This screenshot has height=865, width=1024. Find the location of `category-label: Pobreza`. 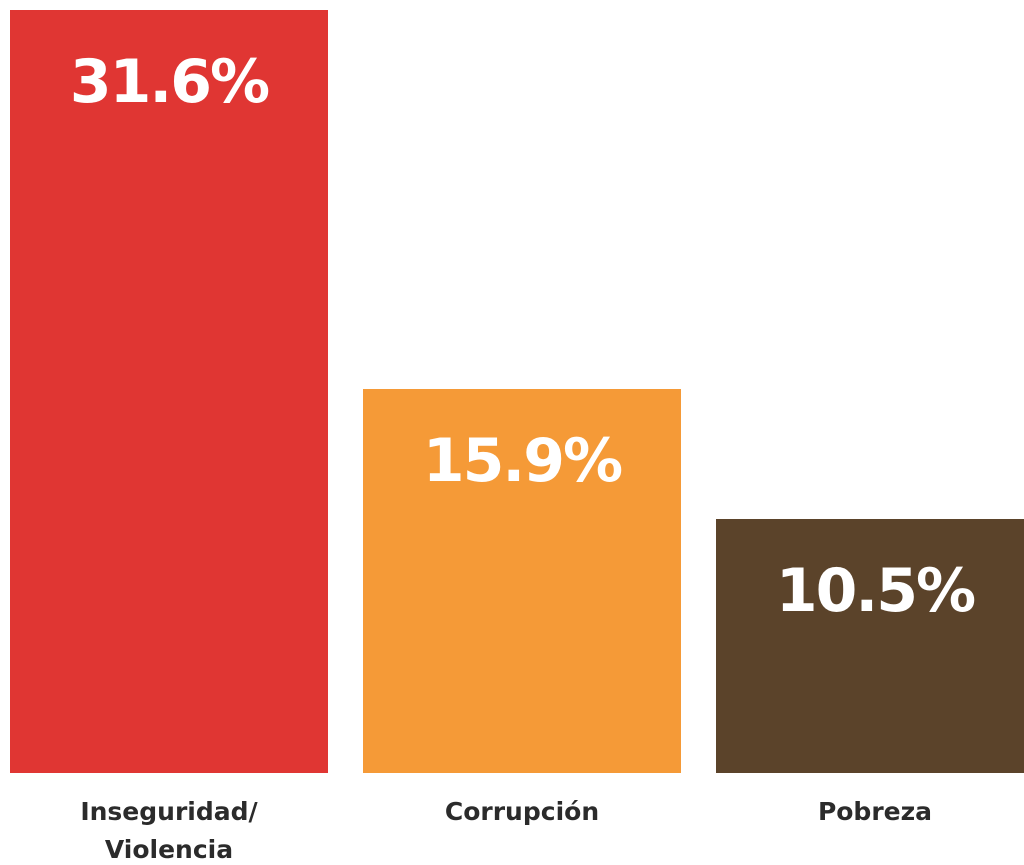

category-label: Pobreza is located at coordinates (875, 811).